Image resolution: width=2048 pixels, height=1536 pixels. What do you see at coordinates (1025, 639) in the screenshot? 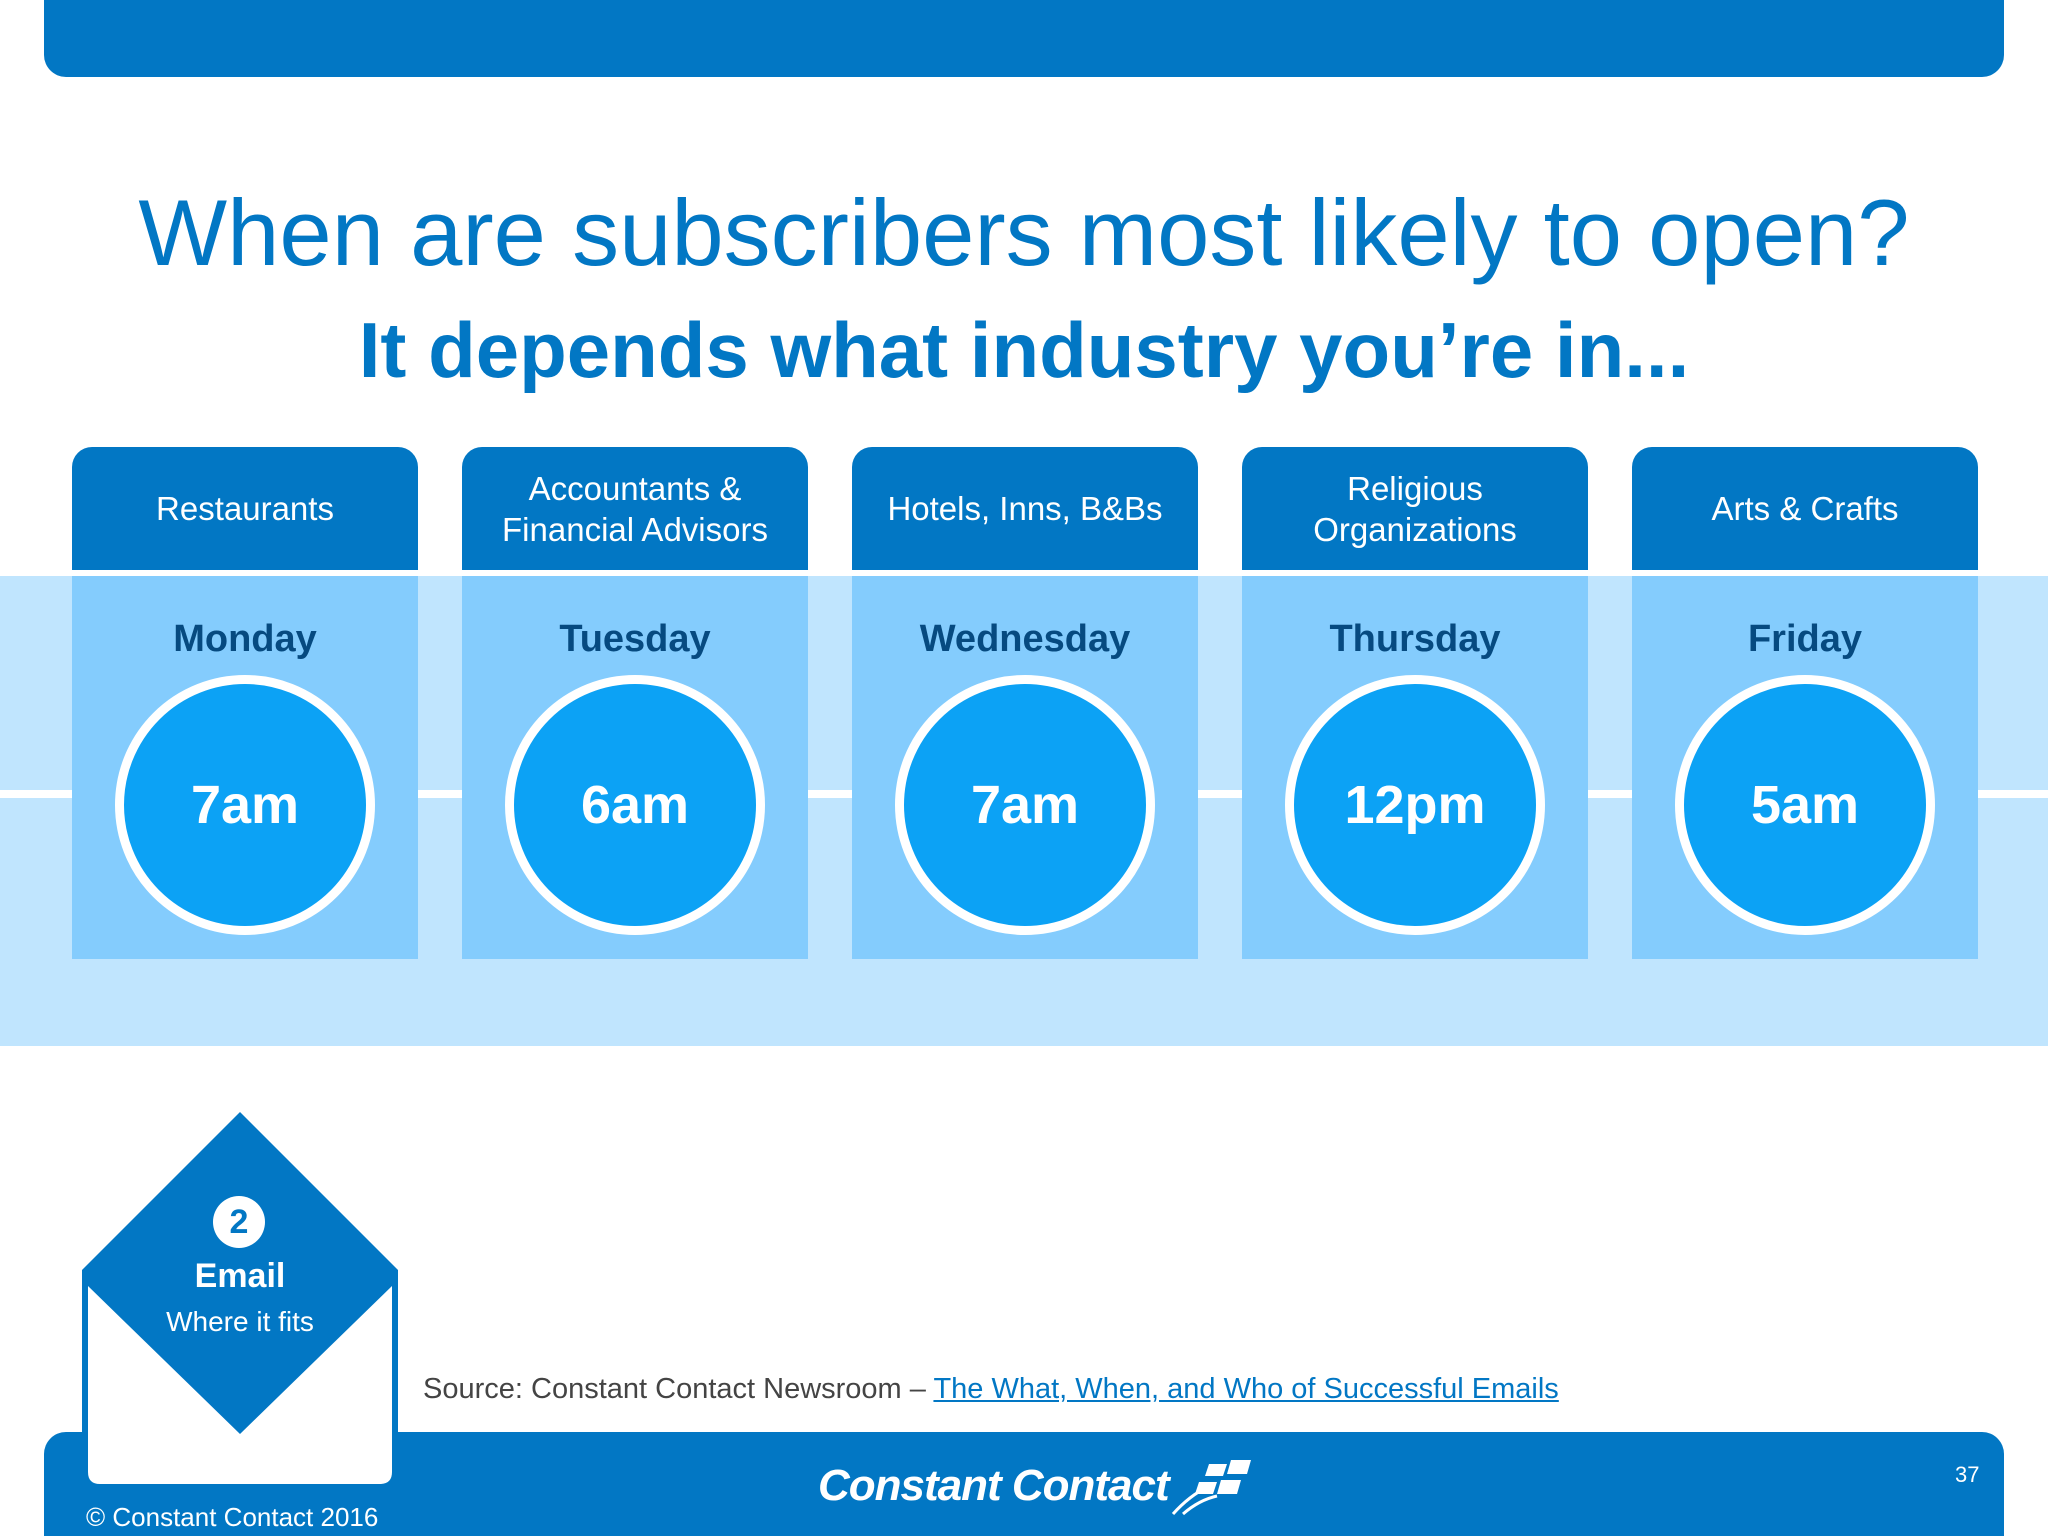
I see `day-label: Wednesday` at bounding box center [1025, 639].